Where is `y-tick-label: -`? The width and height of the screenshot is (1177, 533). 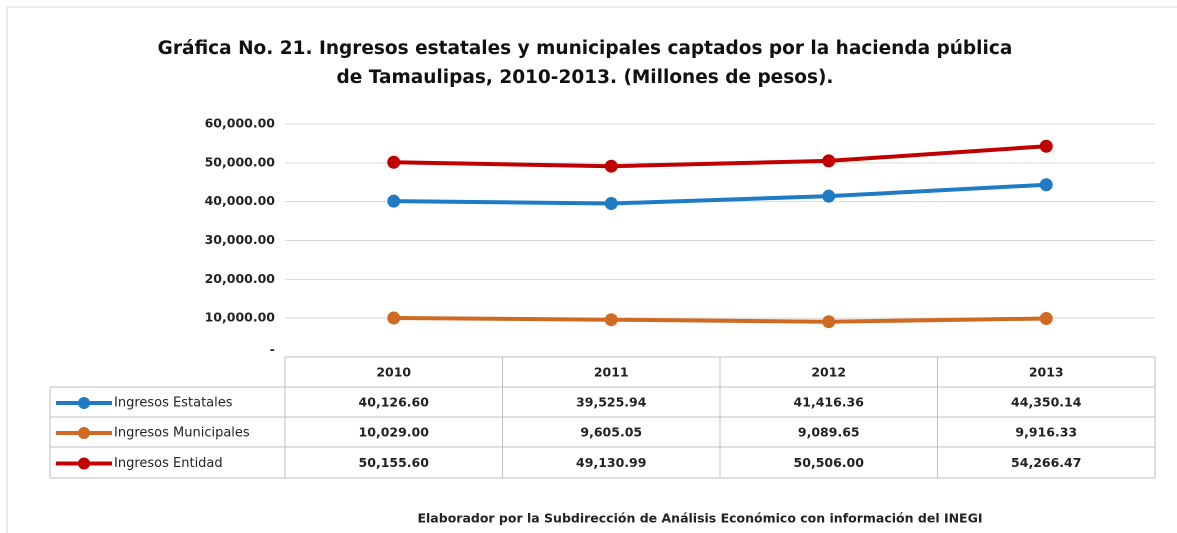 y-tick-label: - is located at coordinates (272, 349).